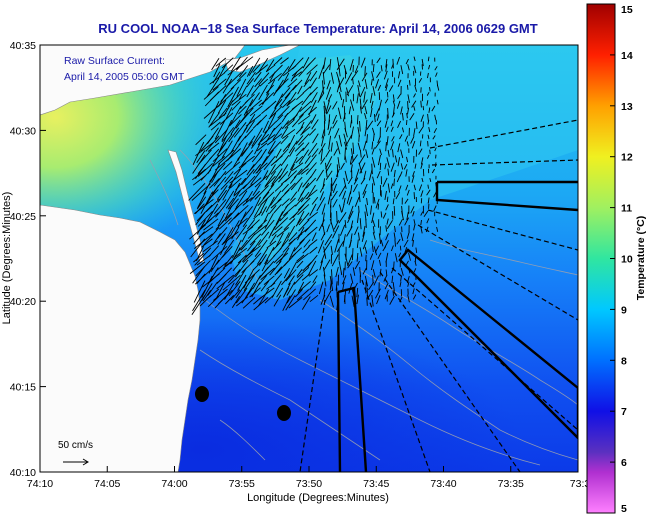 Image resolution: width=651 pixels, height=519 pixels. Describe the element at coordinates (624, 310) in the screenshot. I see `colorbar-tick-label: 9` at that location.